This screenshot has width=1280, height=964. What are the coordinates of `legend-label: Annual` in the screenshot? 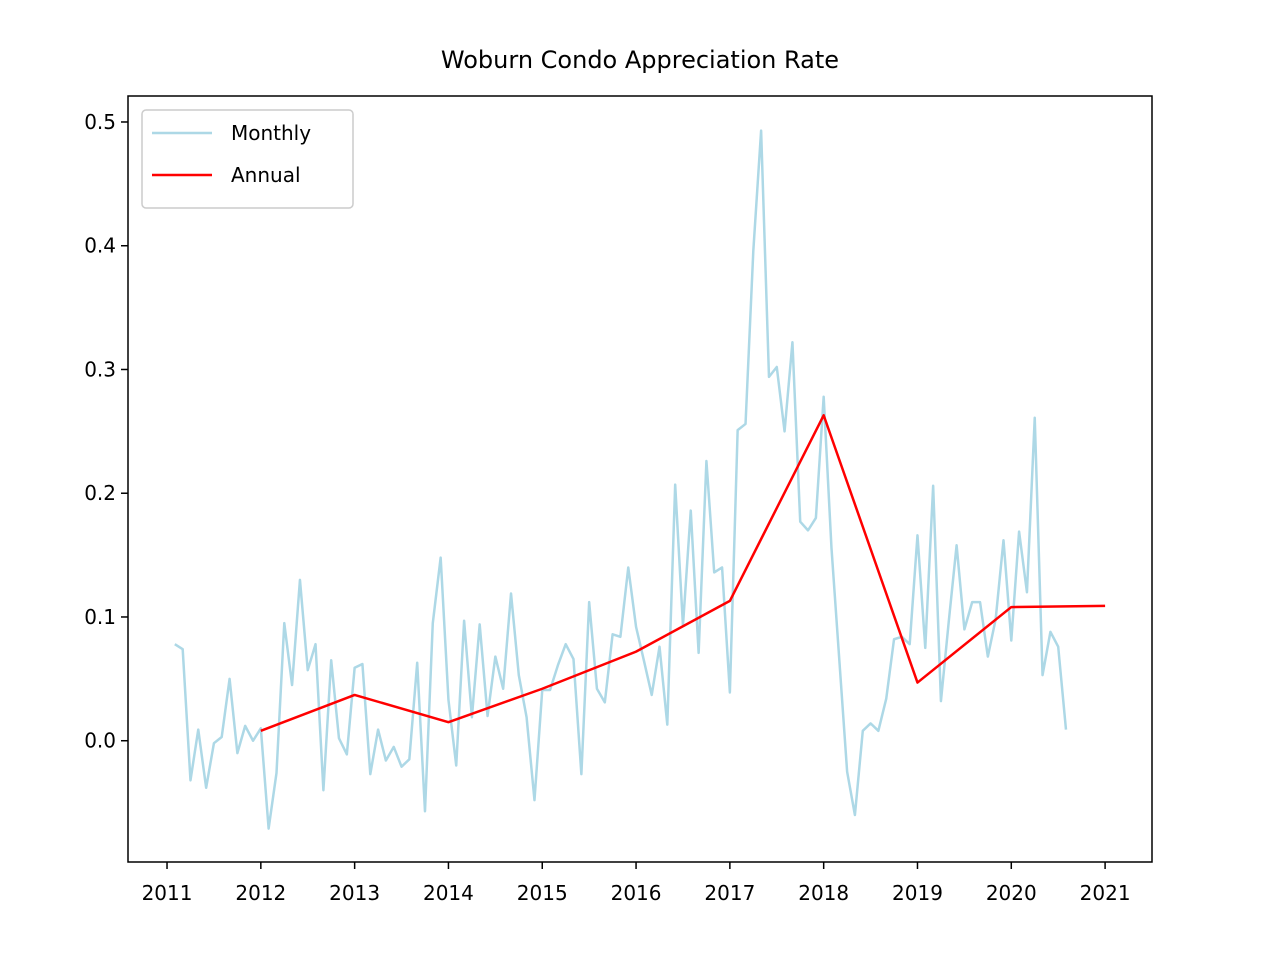 It's located at (266, 175).